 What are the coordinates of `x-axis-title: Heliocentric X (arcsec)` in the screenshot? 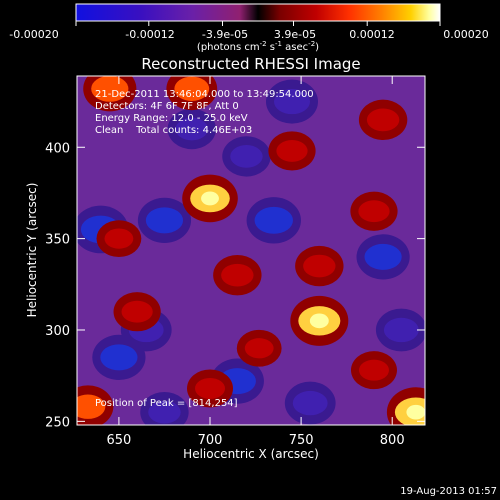 It's located at (251, 454).